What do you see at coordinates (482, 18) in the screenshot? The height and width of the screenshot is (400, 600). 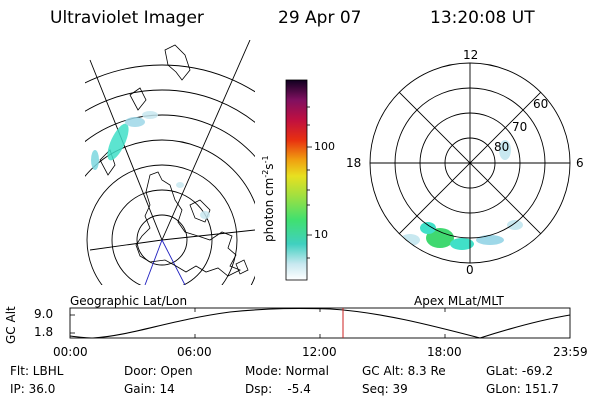 I see `time-label: 13:20:08 UT` at bounding box center [482, 18].